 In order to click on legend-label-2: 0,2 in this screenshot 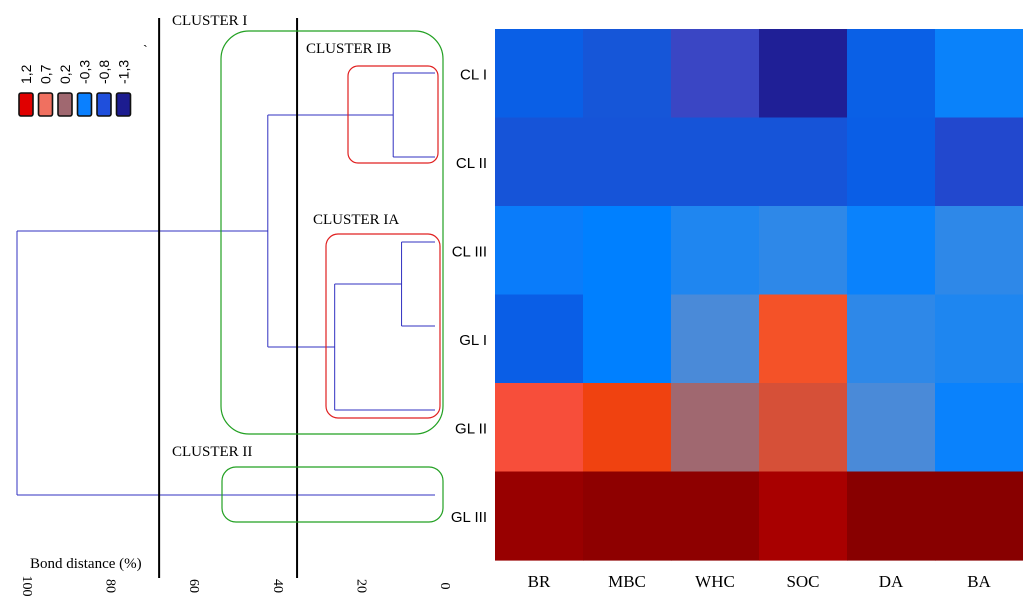, I will do `click(65, 74)`.